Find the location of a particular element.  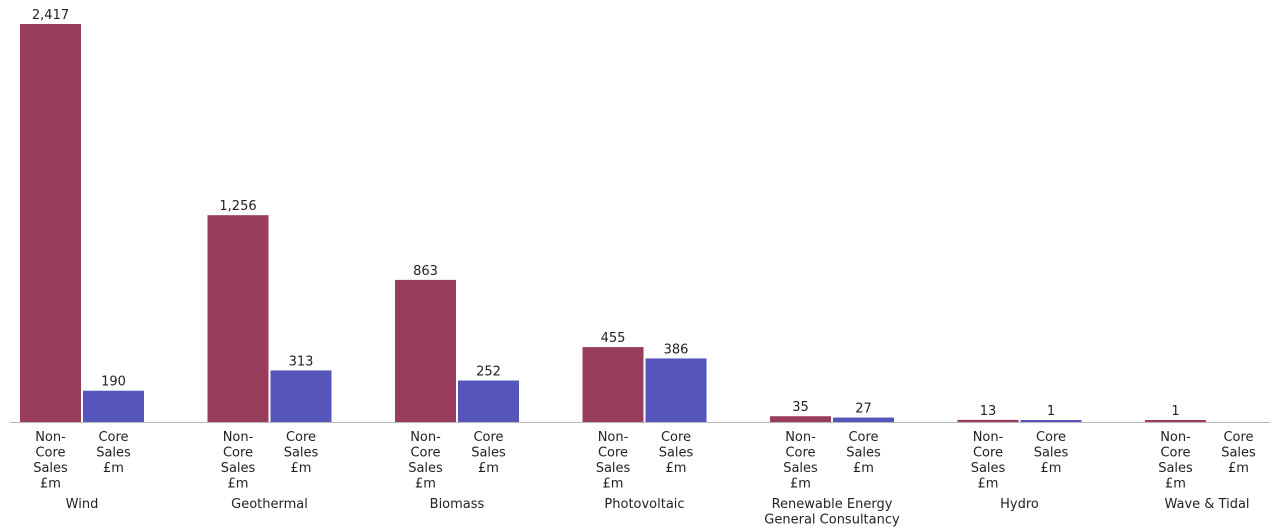

tick-label-non-core-4-2: Sales is located at coordinates (800, 468).